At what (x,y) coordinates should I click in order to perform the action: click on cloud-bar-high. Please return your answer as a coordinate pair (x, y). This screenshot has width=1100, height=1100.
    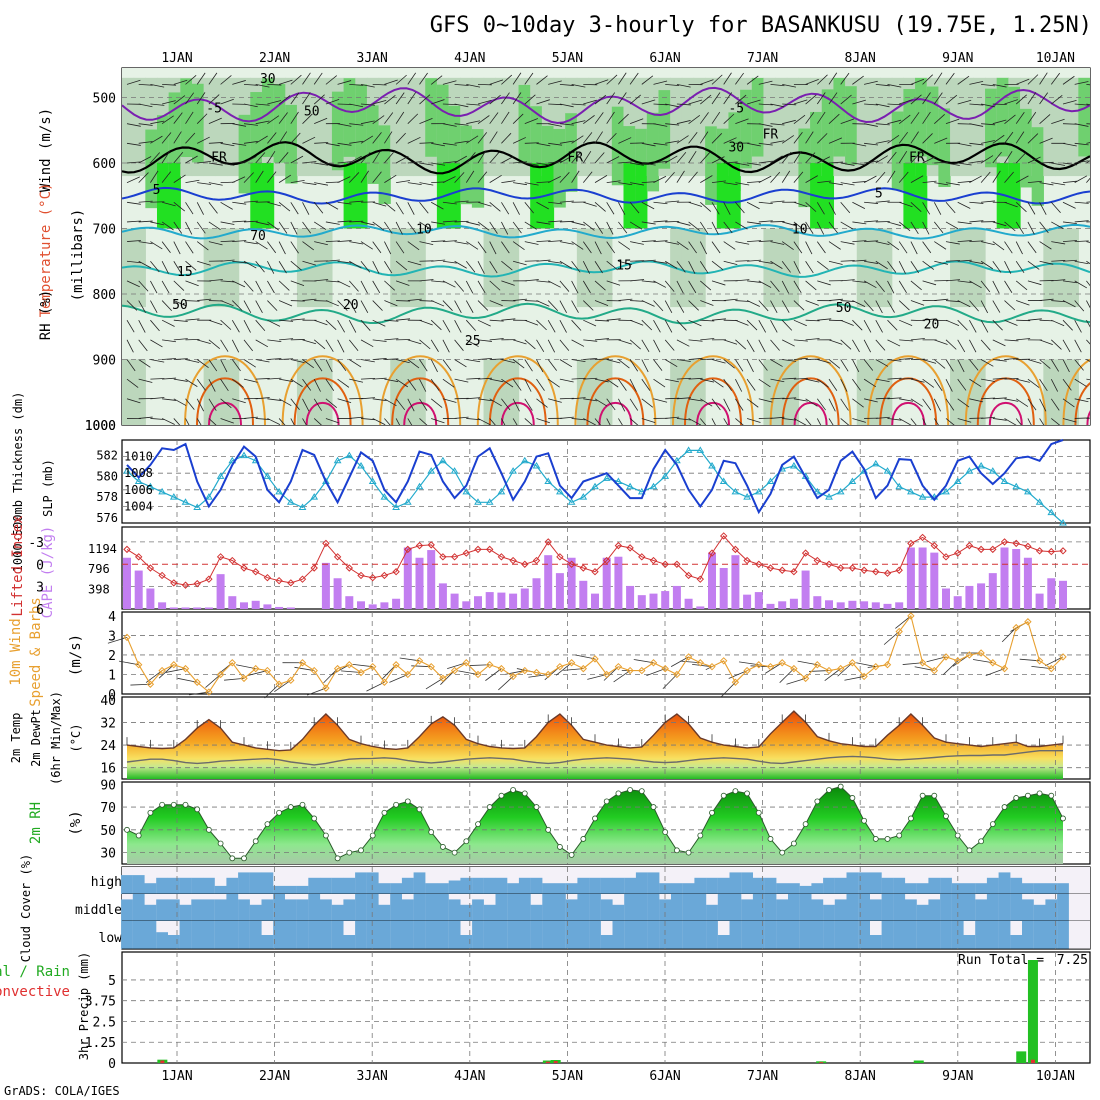
    Looking at the image, I should click on (805, 889).